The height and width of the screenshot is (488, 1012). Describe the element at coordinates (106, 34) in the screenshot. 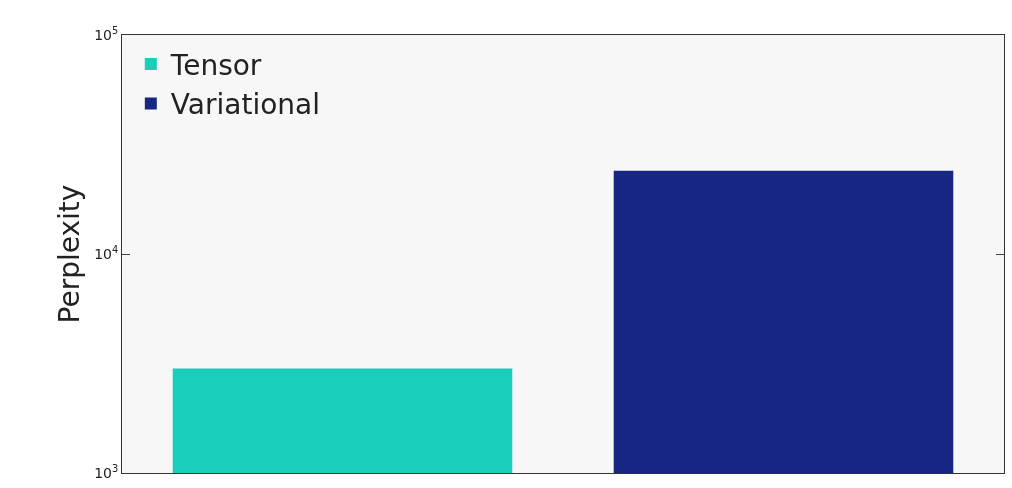

I see `y-tick-label: 10$^{5}$` at that location.